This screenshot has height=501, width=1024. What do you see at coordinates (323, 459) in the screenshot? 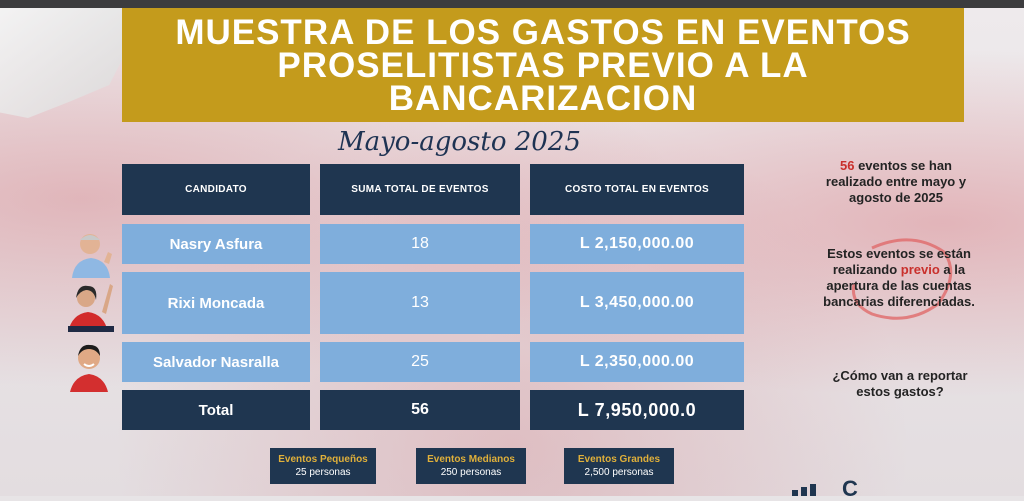
I see `legend-small-label: Eventos Pequeños` at bounding box center [323, 459].